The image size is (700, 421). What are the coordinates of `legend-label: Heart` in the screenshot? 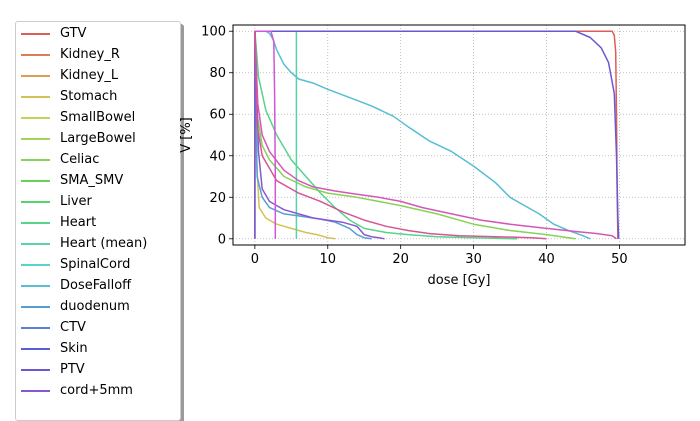 It's located at (78, 222).